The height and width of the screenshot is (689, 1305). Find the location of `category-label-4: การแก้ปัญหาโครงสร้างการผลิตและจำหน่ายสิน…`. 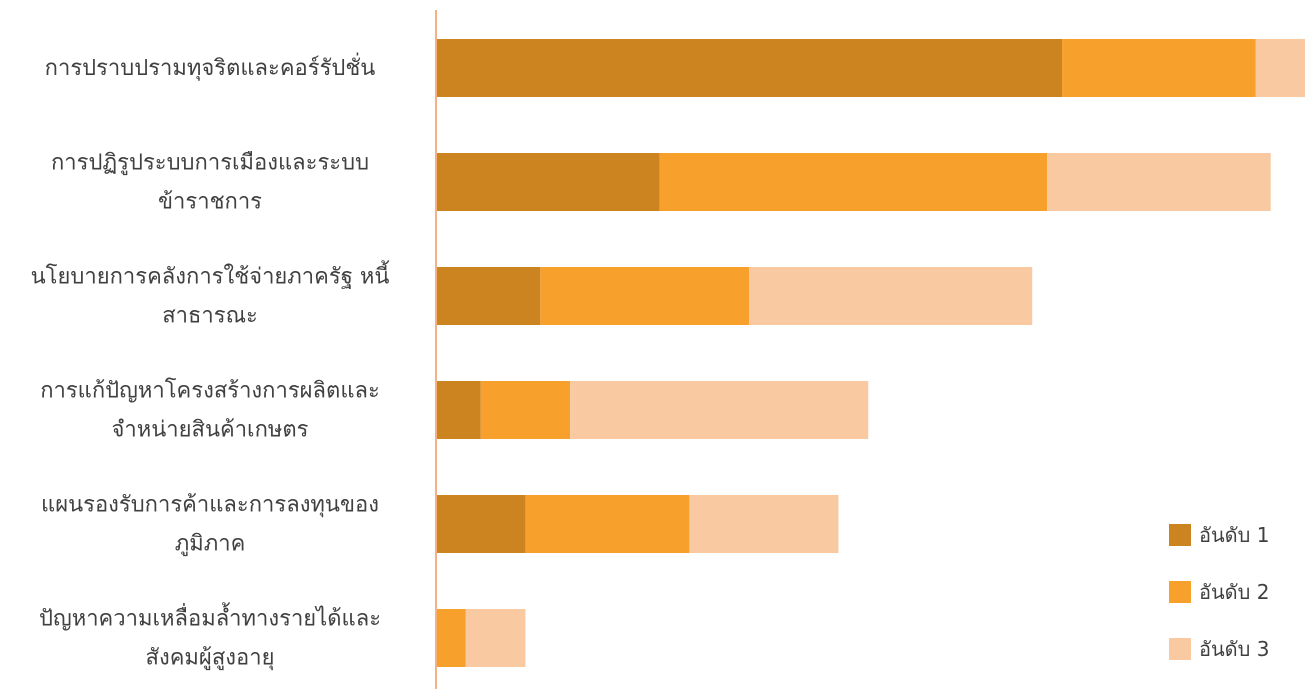

category-label-4: การแก้ปัญหาโครงสร้างการผลิตและจำหน่ายสิน… is located at coordinates (210, 410).